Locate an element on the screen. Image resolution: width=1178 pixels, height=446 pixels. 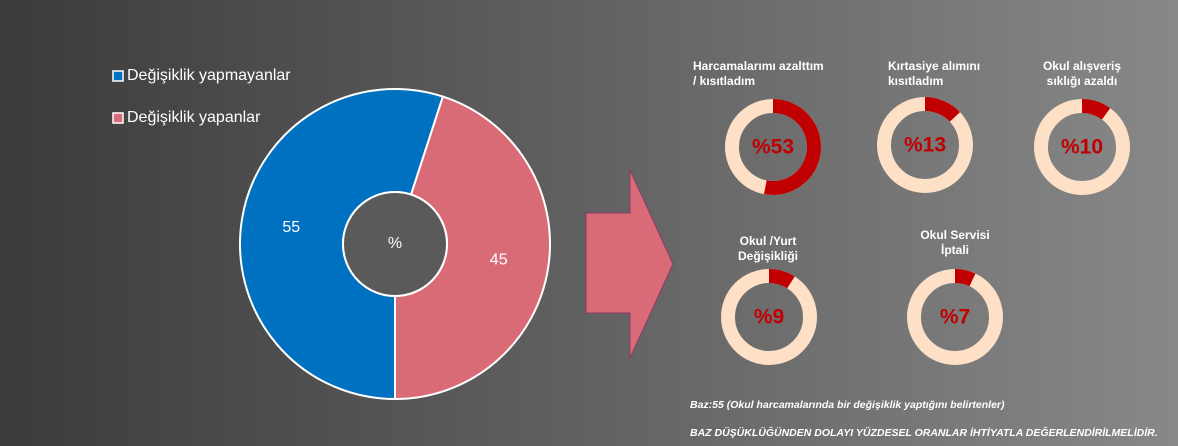
gauge-title: Okul alışveriş is located at coordinates (1082, 66).